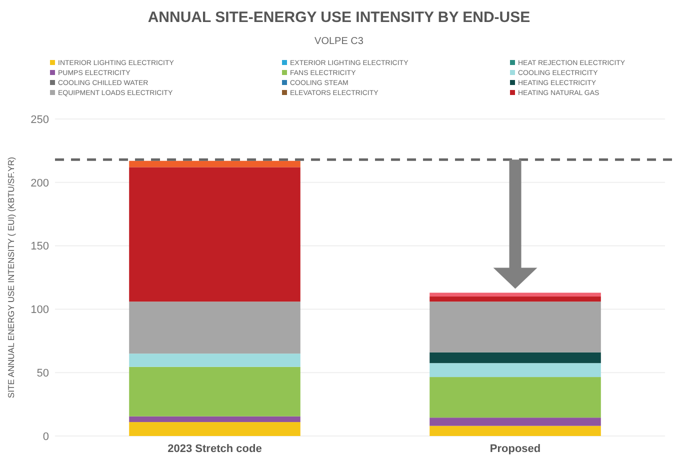 This screenshot has height=461, width=678. What do you see at coordinates (11, 277) in the screenshot?
I see `y-axis-title: SITE ANNUAL ENERGY USE INTENSITY ( EUI) (KBTU/SF.YR)` at bounding box center [11, 277].